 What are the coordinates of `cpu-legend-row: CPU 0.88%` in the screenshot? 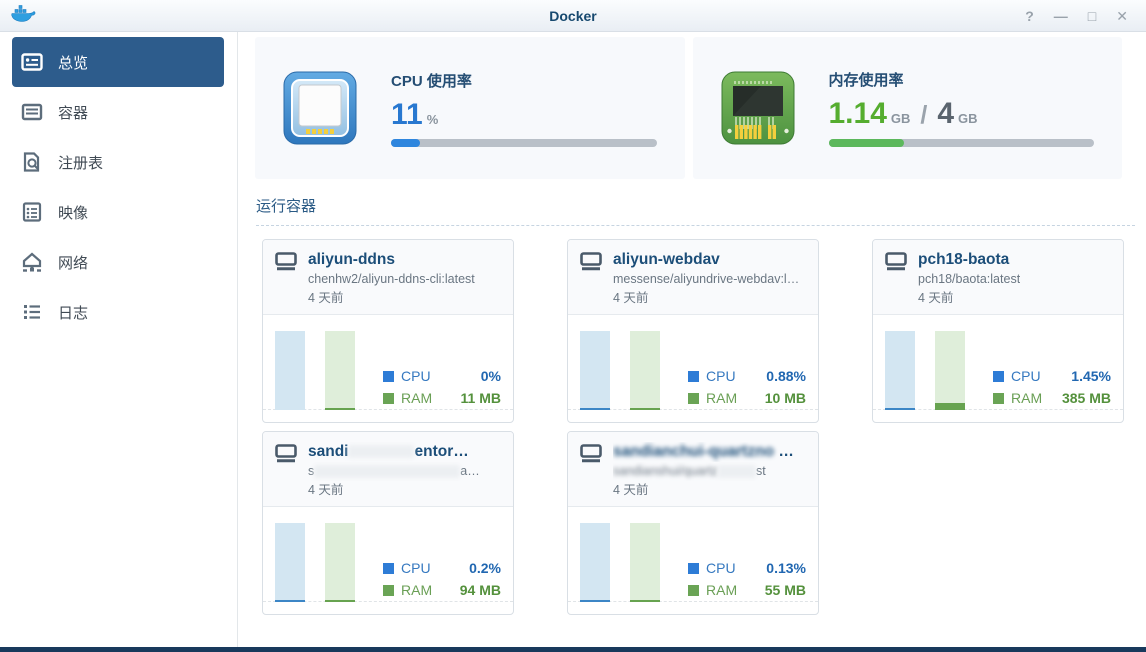 It's located at (747, 376).